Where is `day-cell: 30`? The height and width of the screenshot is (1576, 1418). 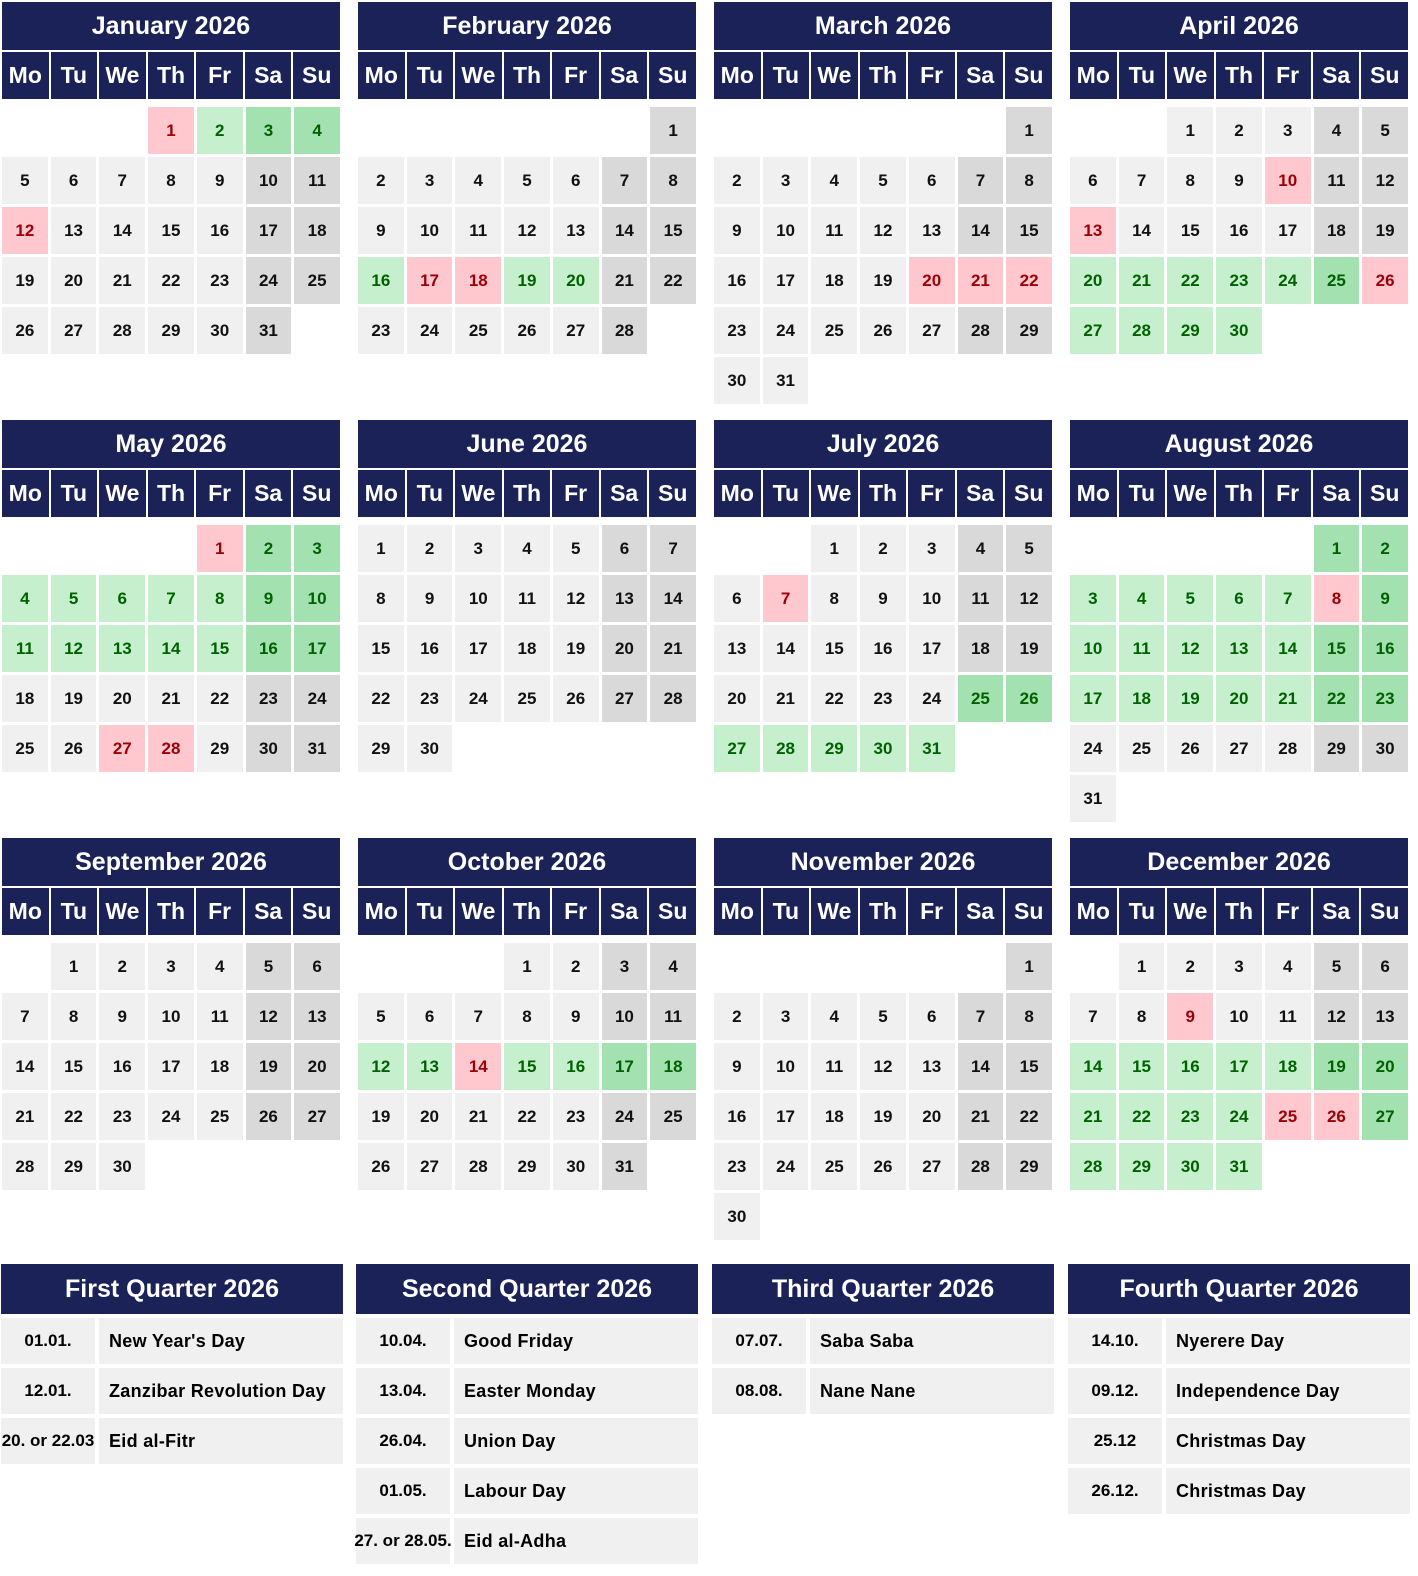 day-cell: 30 is located at coordinates (737, 1216).